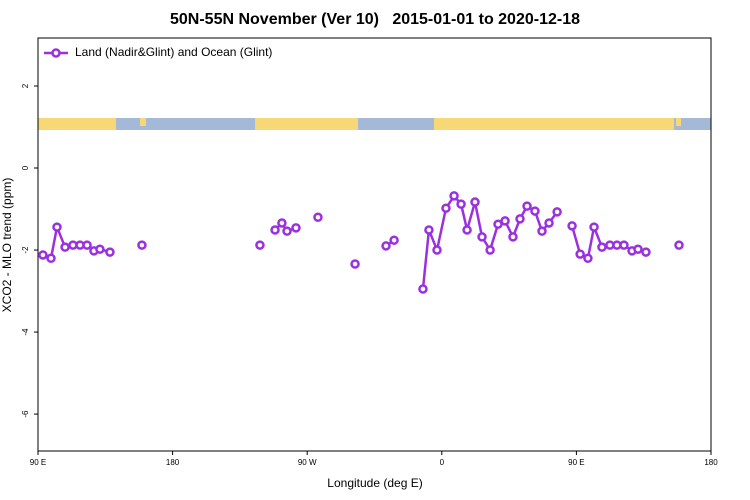  I want to click on y-axis-label: XCO2 - MLO trend (ppm), so click(7, 245).